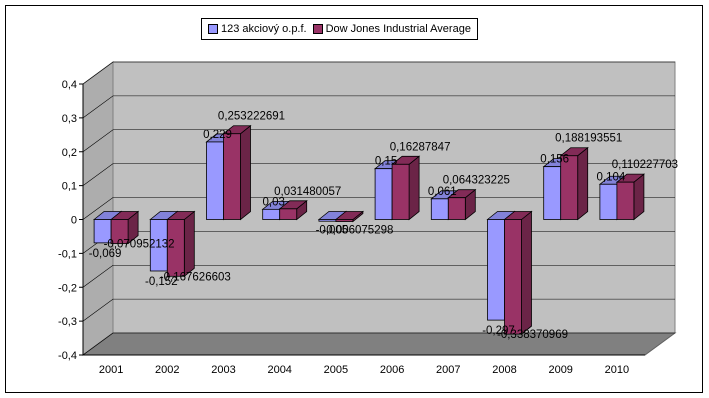 The height and width of the screenshot is (398, 709). Describe the element at coordinates (67, 288) in the screenshot. I see `y-tick-label: -0,2` at that location.